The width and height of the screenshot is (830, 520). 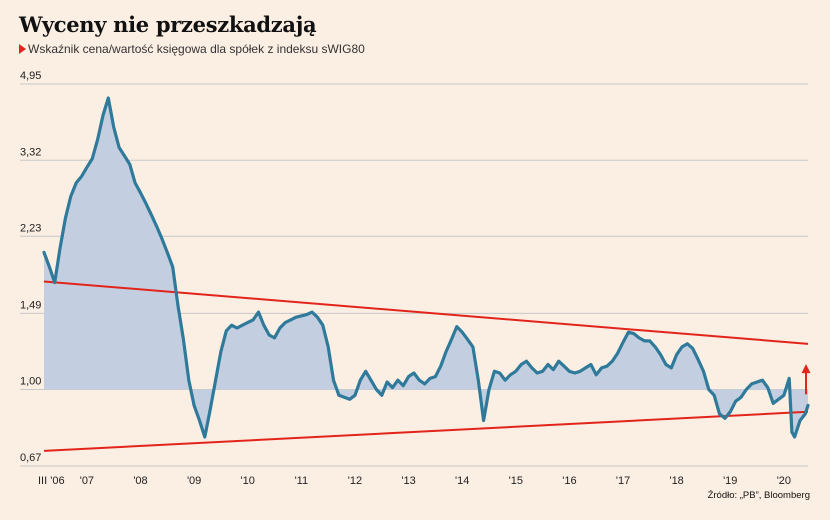 I want to click on x-tick-label: '10, so click(x=248, y=481).